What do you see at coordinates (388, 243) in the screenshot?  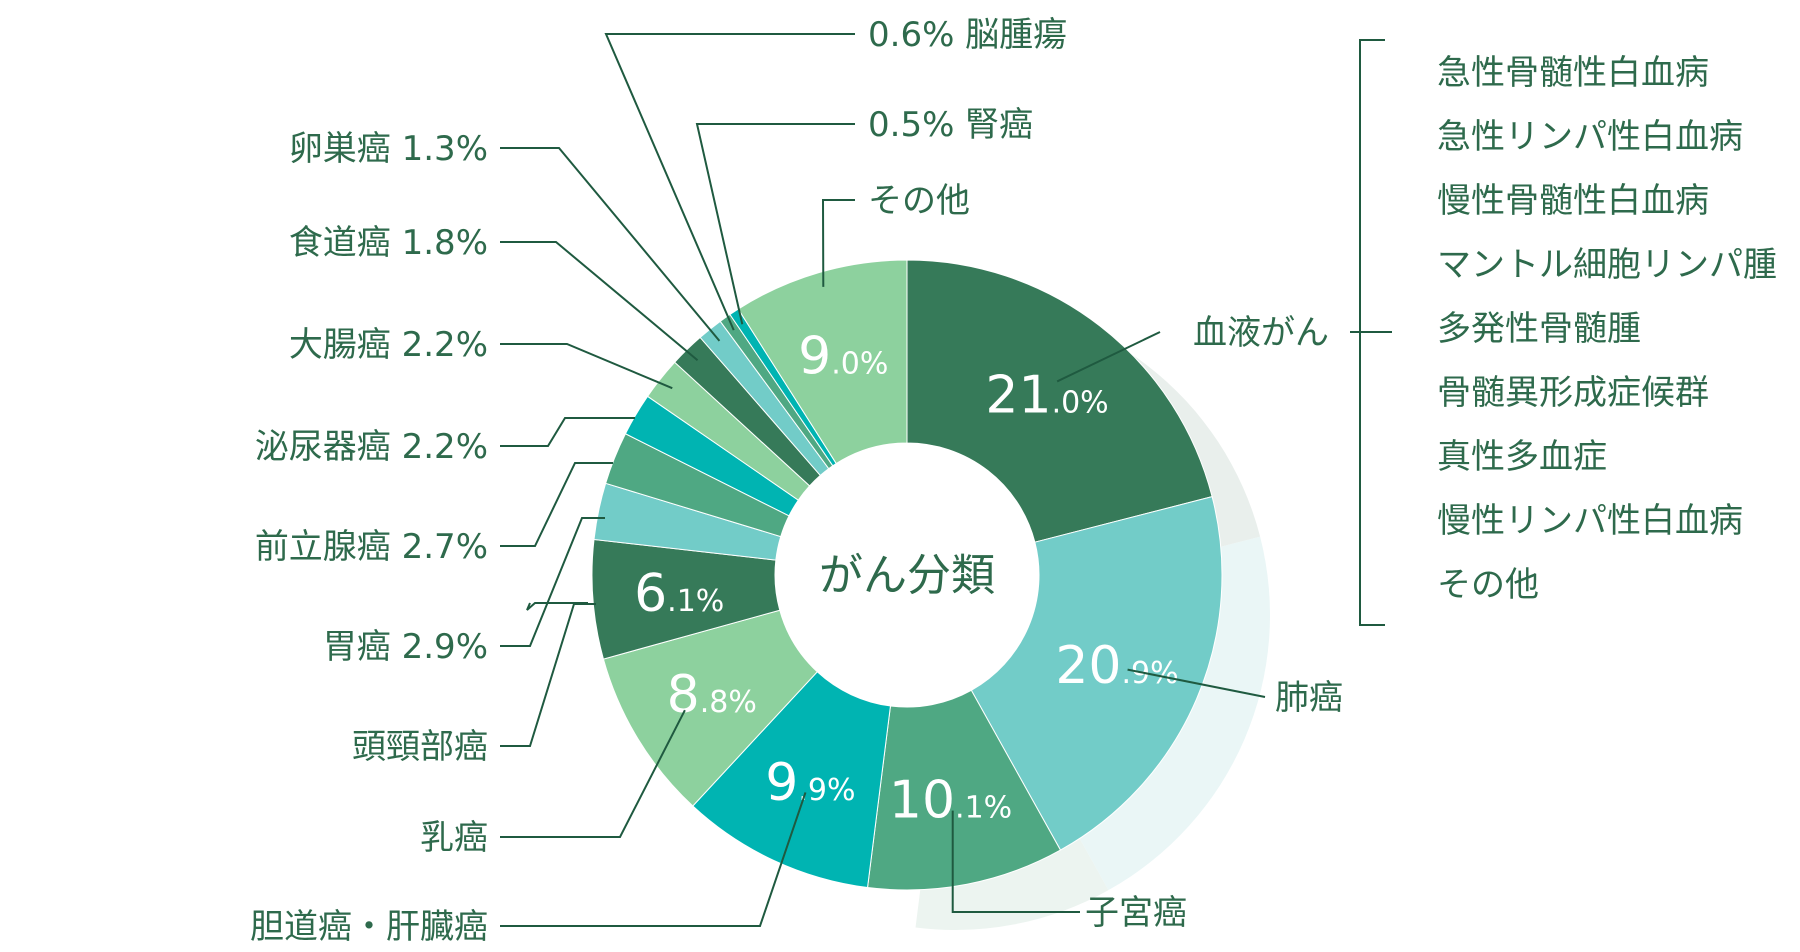 I see `category-label: 食道癌 1.8%` at bounding box center [388, 243].